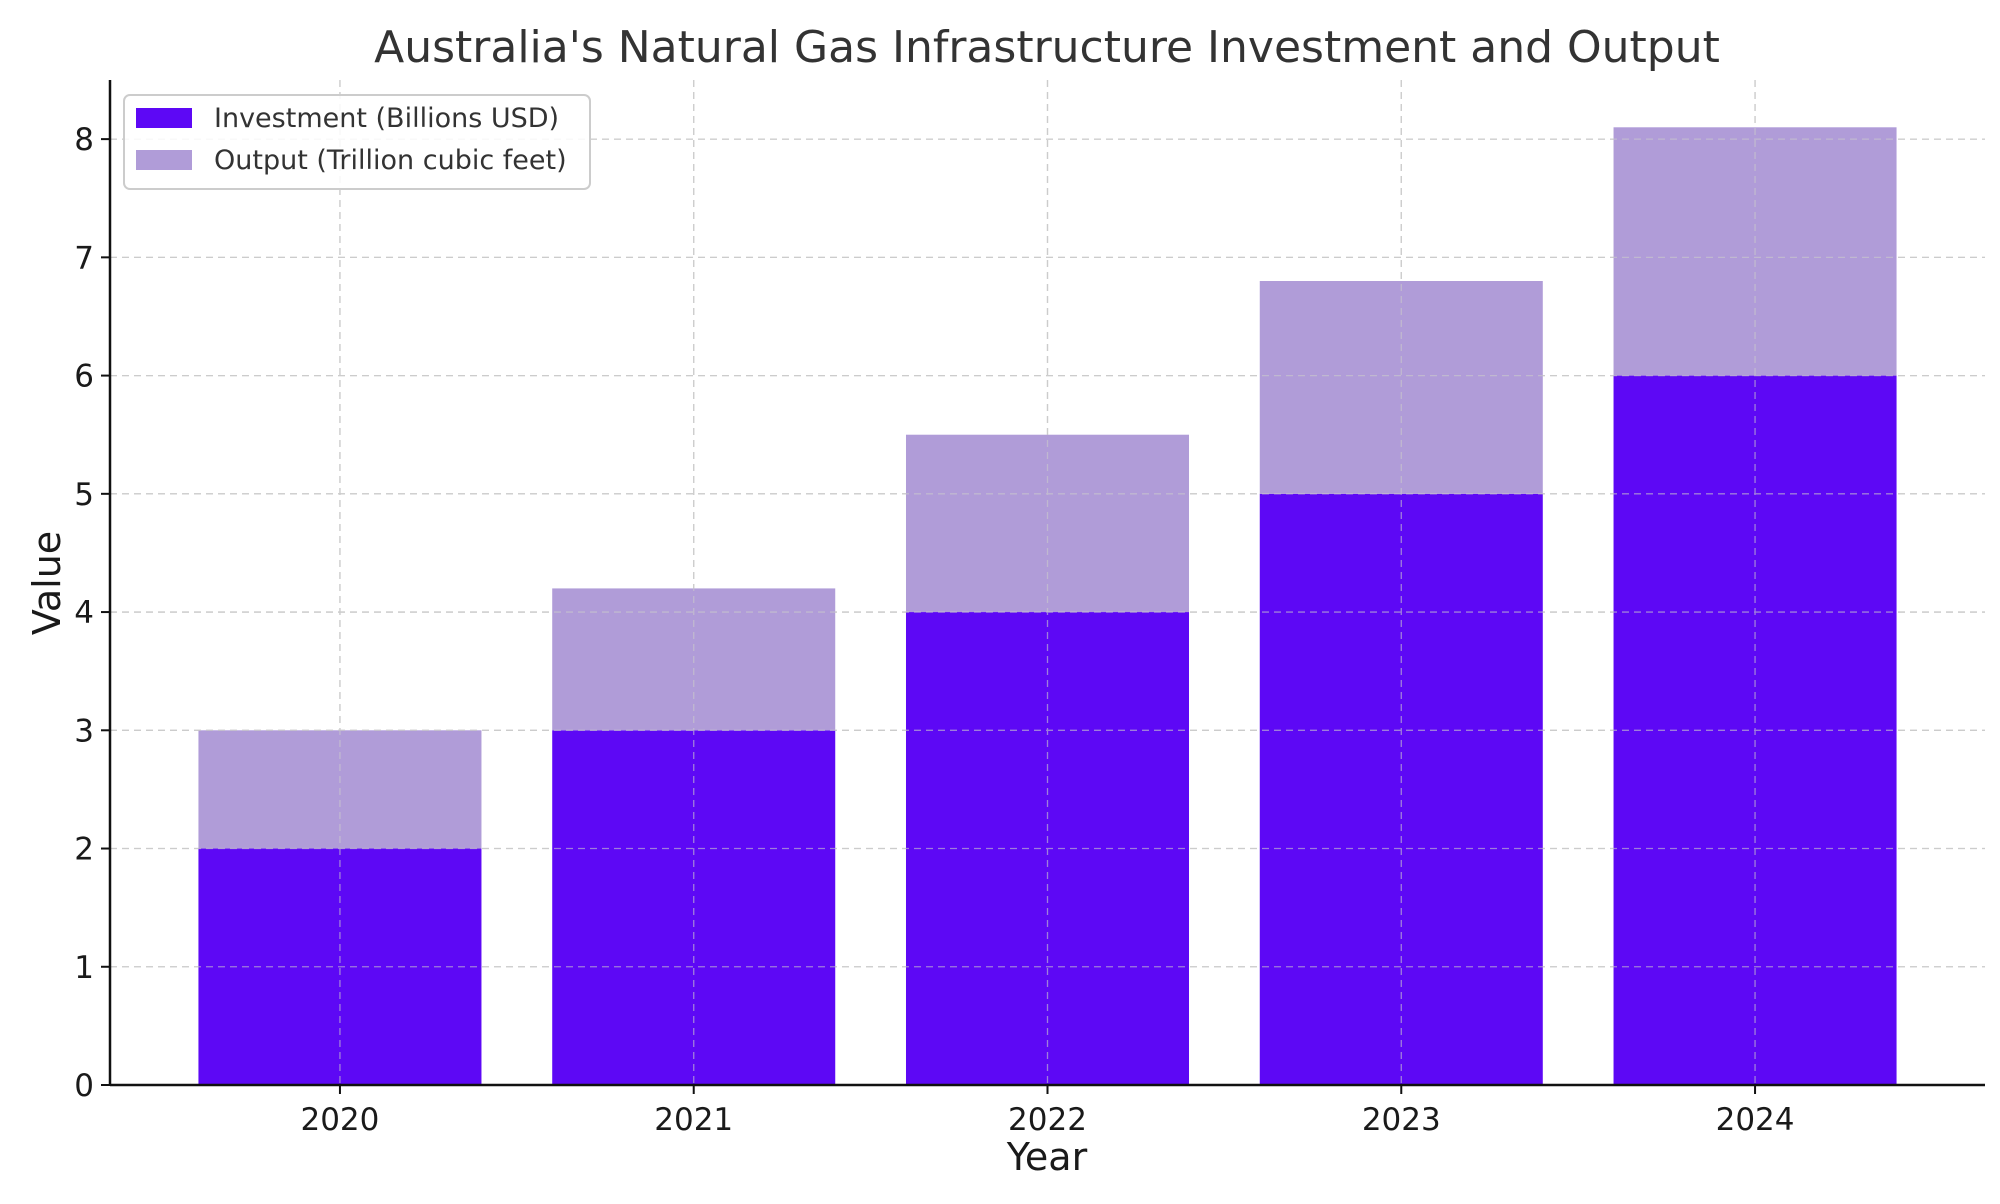 The image size is (2000, 1204). Describe the element at coordinates (84, 613) in the screenshot. I see `y-tick-label: 4` at that location.